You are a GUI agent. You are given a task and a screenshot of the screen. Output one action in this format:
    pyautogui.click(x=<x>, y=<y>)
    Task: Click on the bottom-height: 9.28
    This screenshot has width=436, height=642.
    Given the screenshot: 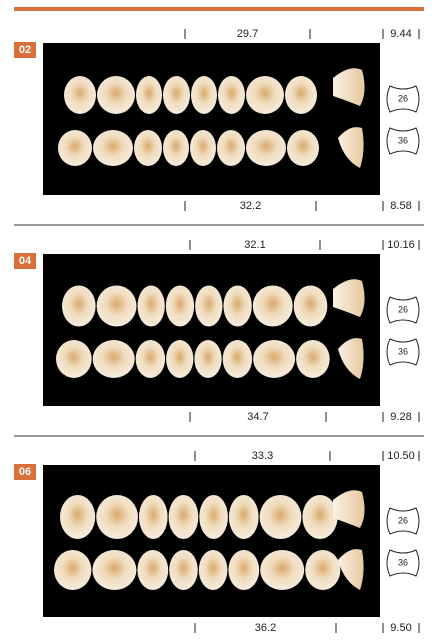 What is the action you would take?
    pyautogui.click(x=400, y=417)
    